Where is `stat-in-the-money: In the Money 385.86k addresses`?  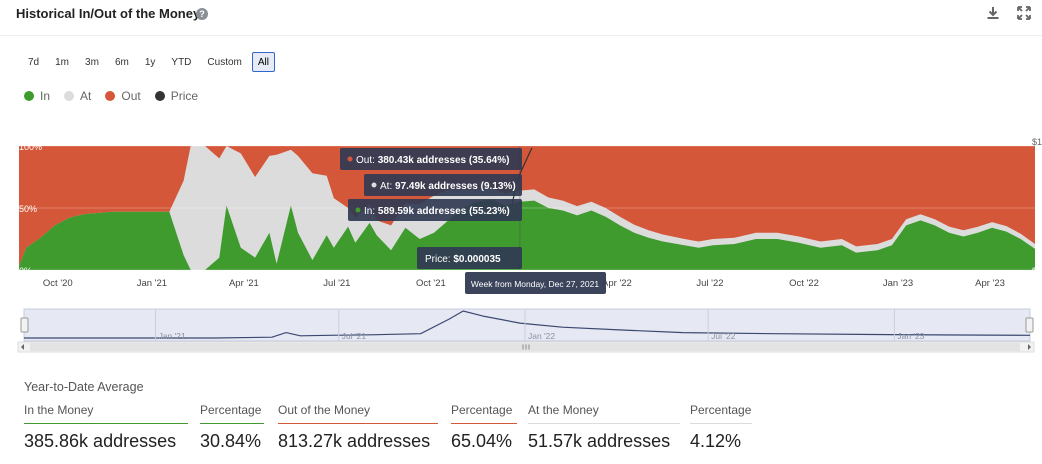
stat-in-the-money: In the Money 385.86k addresses is located at coordinates (106, 427).